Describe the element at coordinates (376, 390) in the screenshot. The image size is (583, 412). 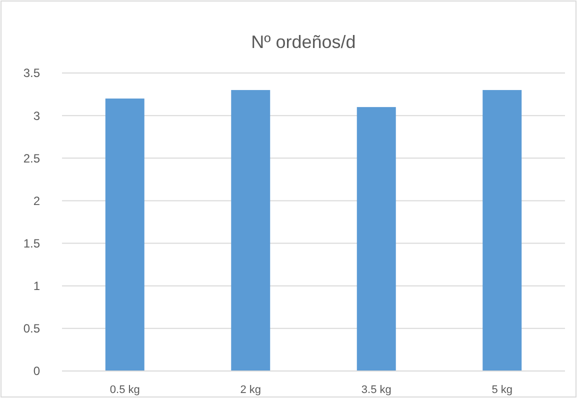
I see `x-tick-label: 3.5 kg` at that location.